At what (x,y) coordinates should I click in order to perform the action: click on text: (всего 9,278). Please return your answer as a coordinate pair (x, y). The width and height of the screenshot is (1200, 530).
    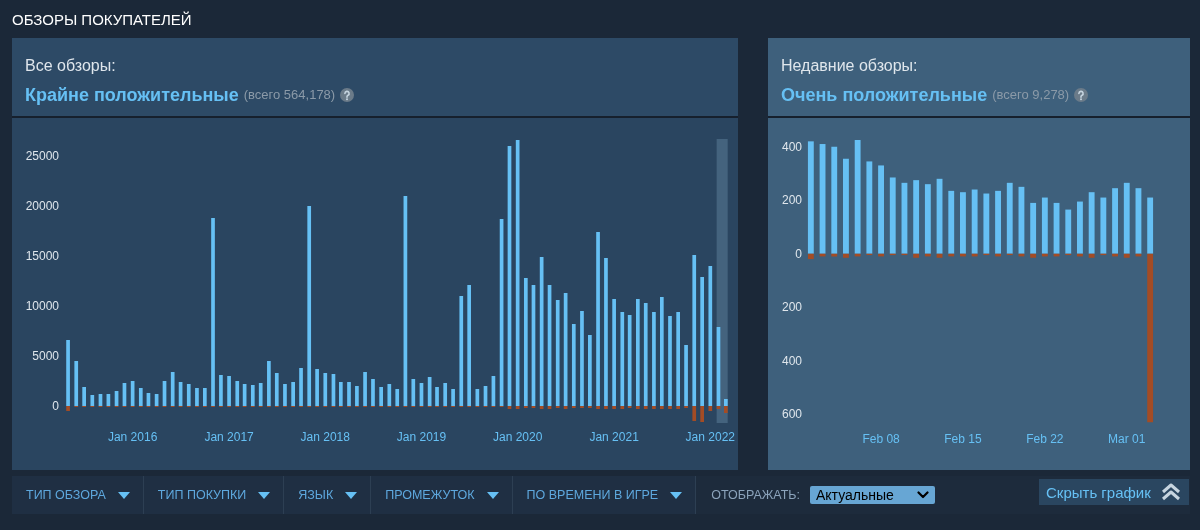
    Looking at the image, I should click on (1031, 95).